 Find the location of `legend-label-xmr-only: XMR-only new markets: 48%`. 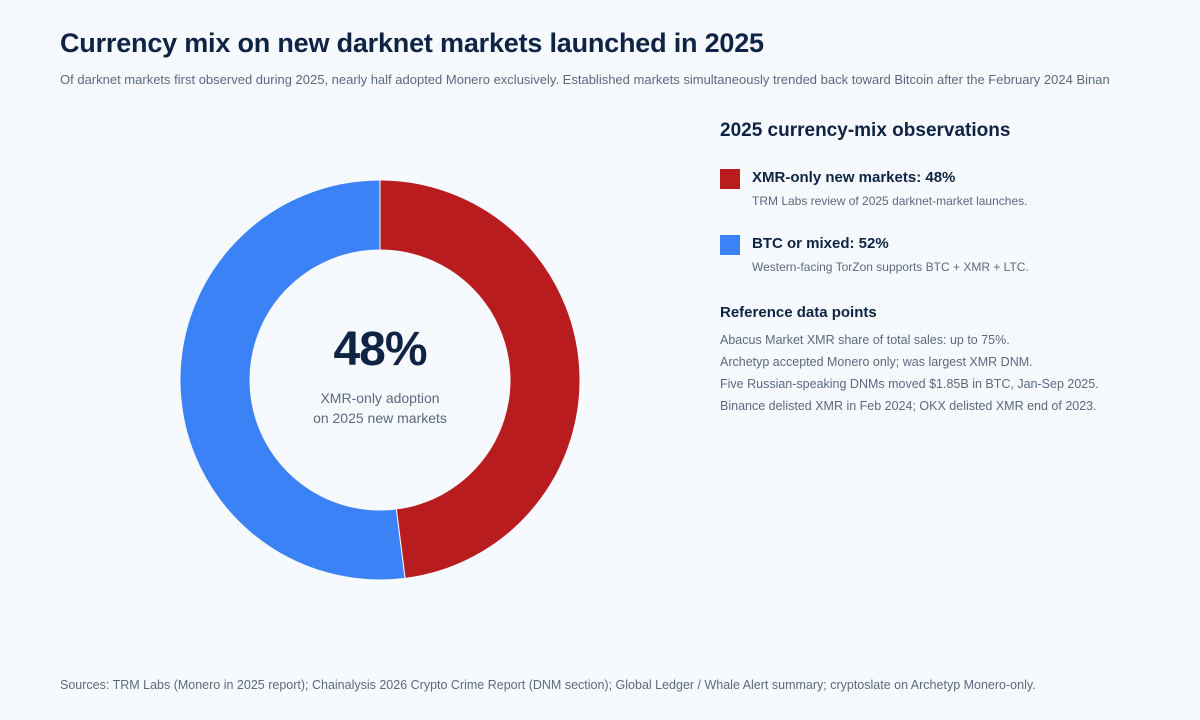

legend-label-xmr-only: XMR-only new markets: 48% is located at coordinates (854, 177).